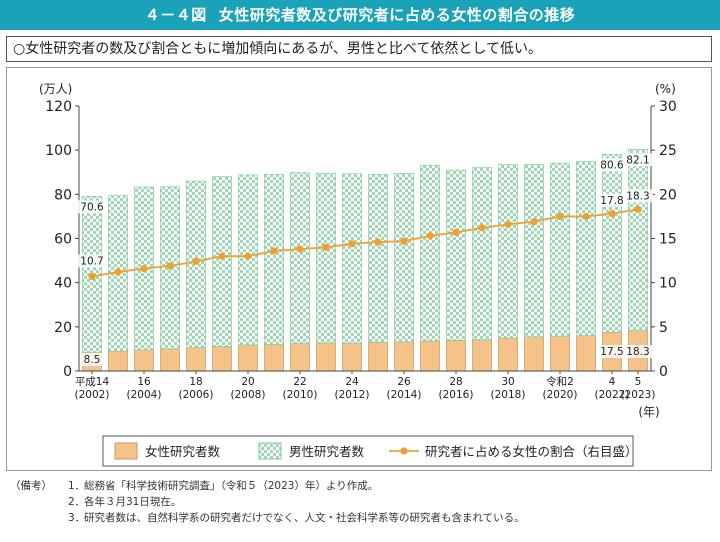  I want to click on x-tick-era: 4, so click(612, 382).